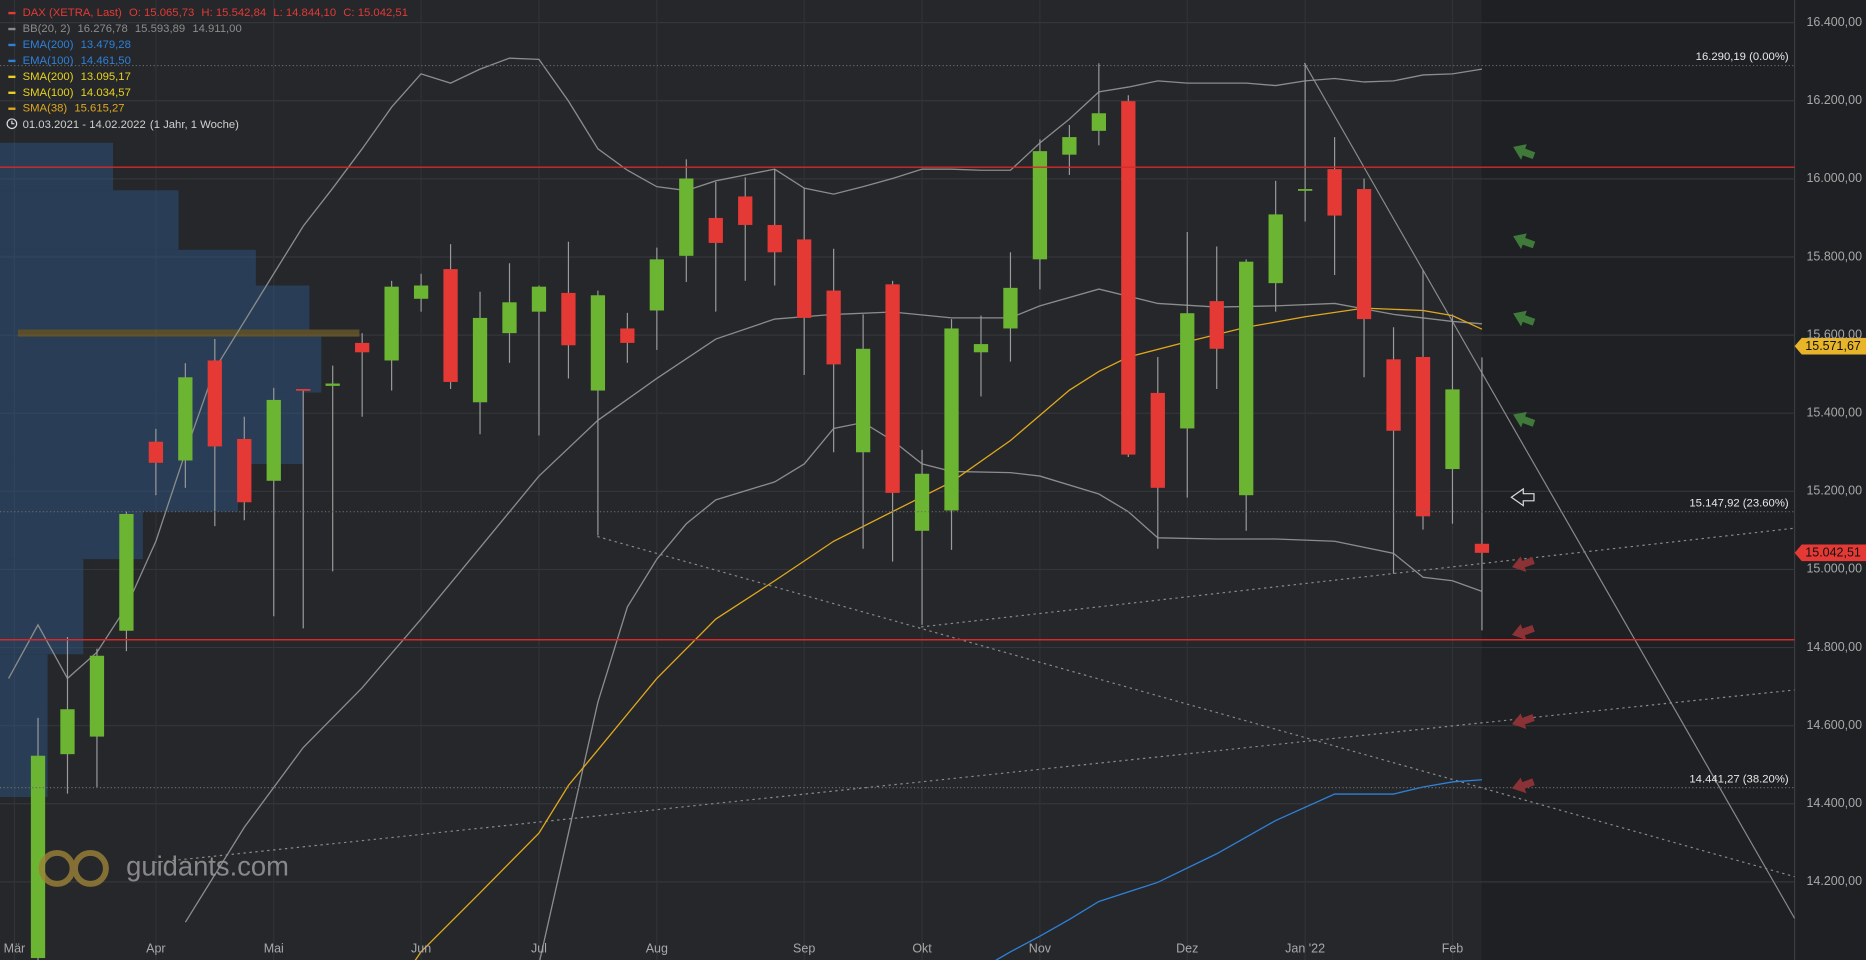 The image size is (1866, 960). Describe the element at coordinates (421, 949) in the screenshot. I see `x-tick-label: Jun` at that location.